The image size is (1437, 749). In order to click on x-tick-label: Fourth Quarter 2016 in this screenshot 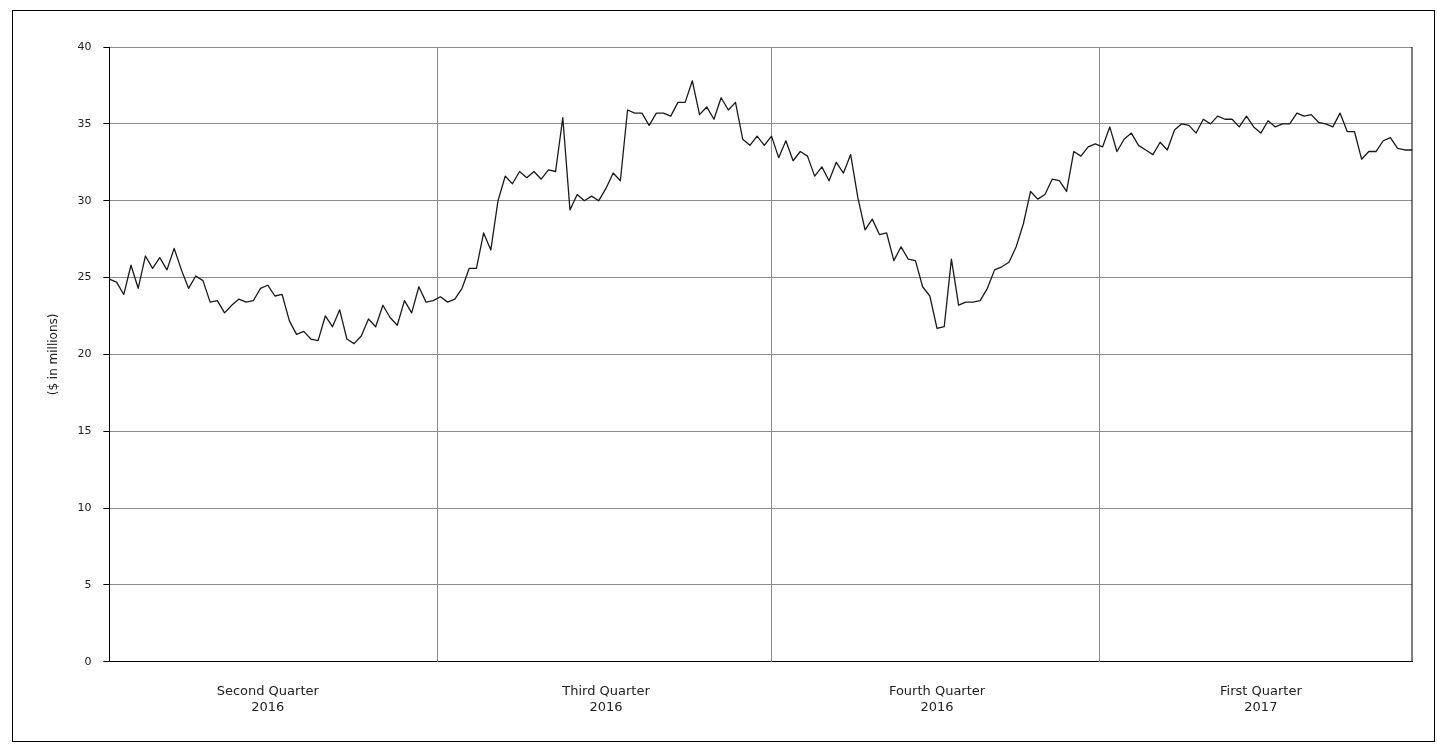, I will do `click(937, 698)`.